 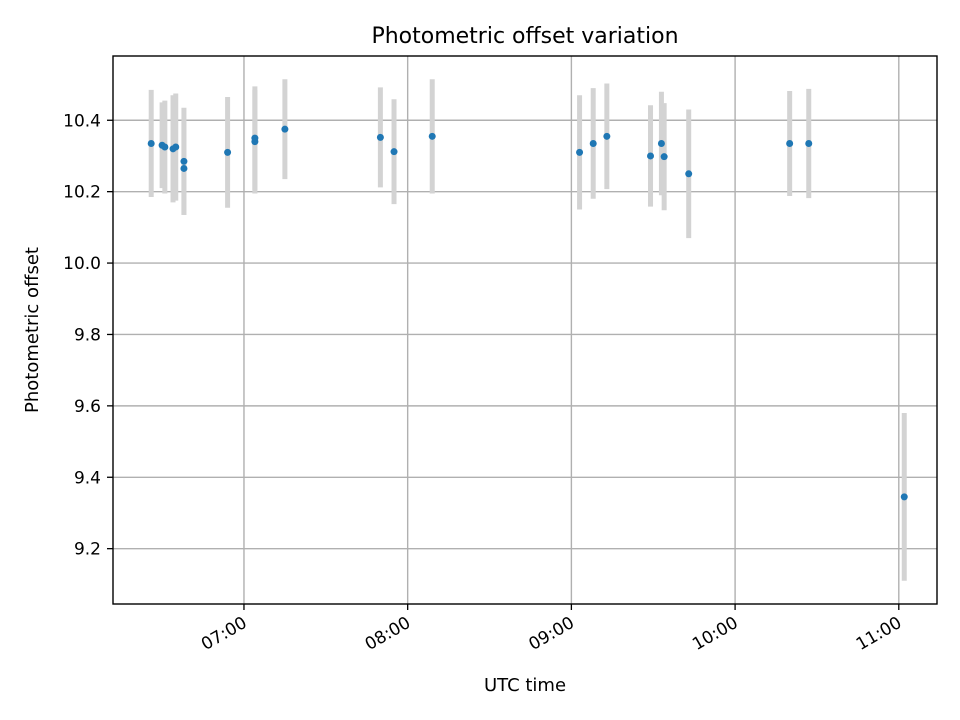 What do you see at coordinates (525, 685) in the screenshot?
I see `x-axis-label: UTC time` at bounding box center [525, 685].